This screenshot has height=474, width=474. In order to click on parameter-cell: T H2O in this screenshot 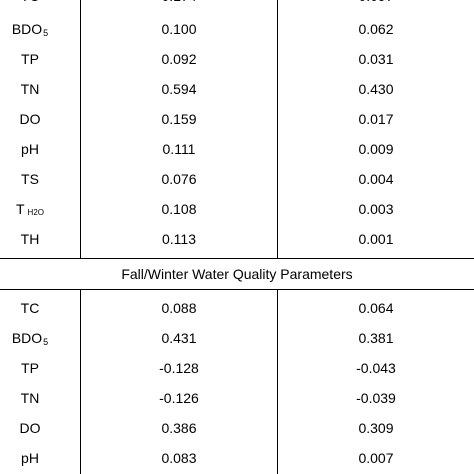, I will do `click(30, 209)`.